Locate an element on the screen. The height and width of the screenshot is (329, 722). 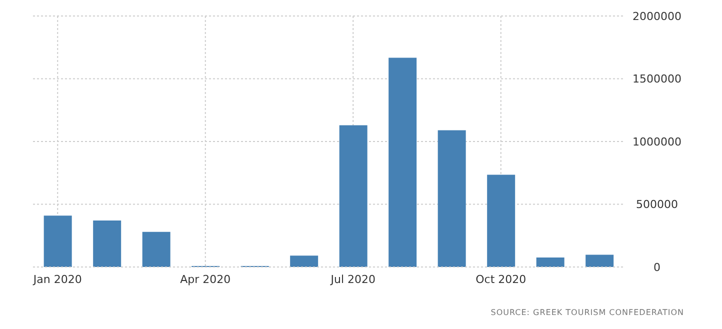
y-tick-label: 1000000 is located at coordinates (657, 141).